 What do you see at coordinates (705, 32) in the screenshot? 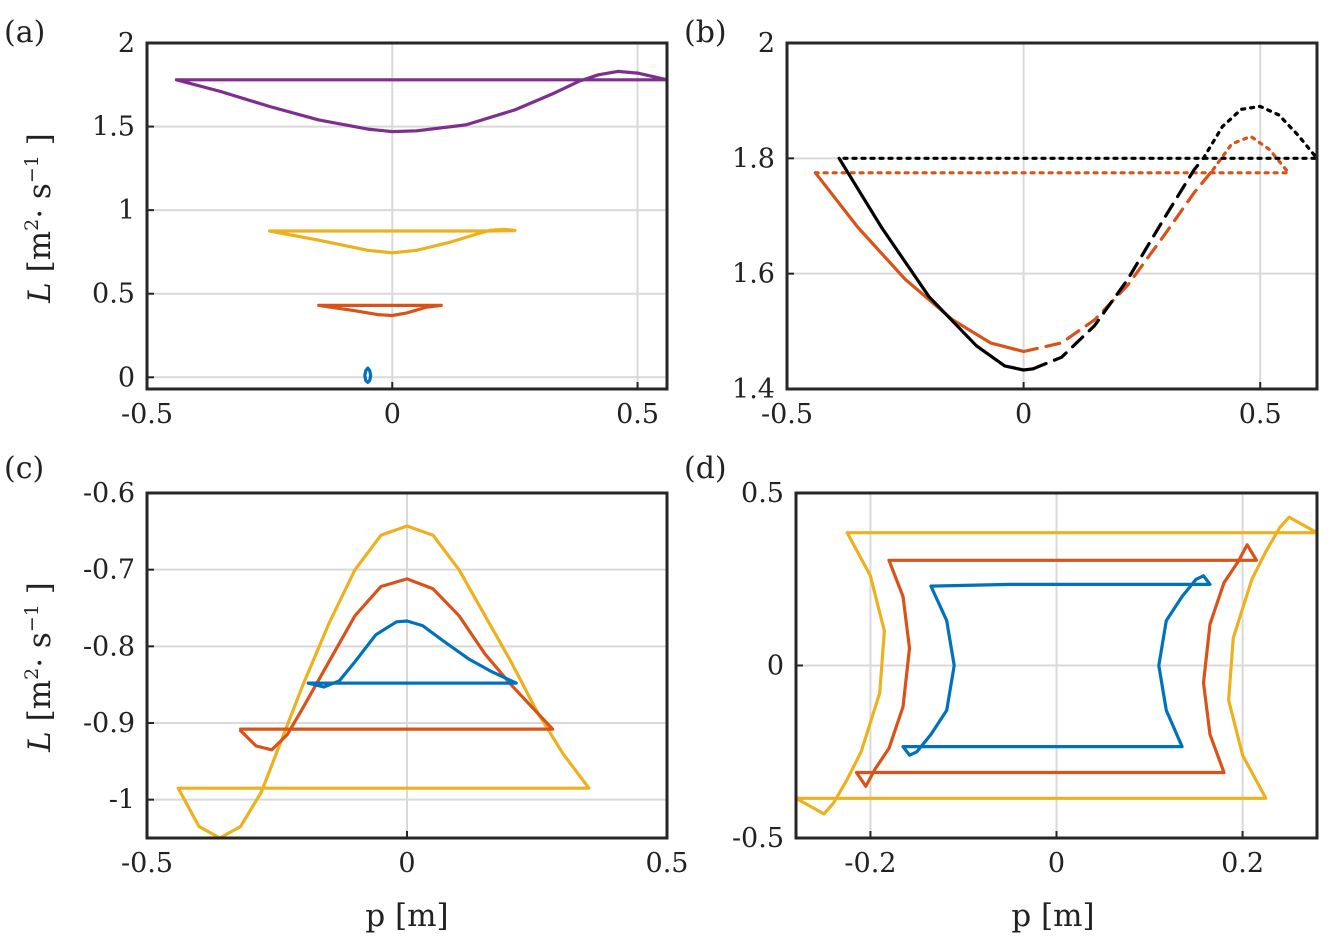
I see `panel-label: (b)` at bounding box center [705, 32].